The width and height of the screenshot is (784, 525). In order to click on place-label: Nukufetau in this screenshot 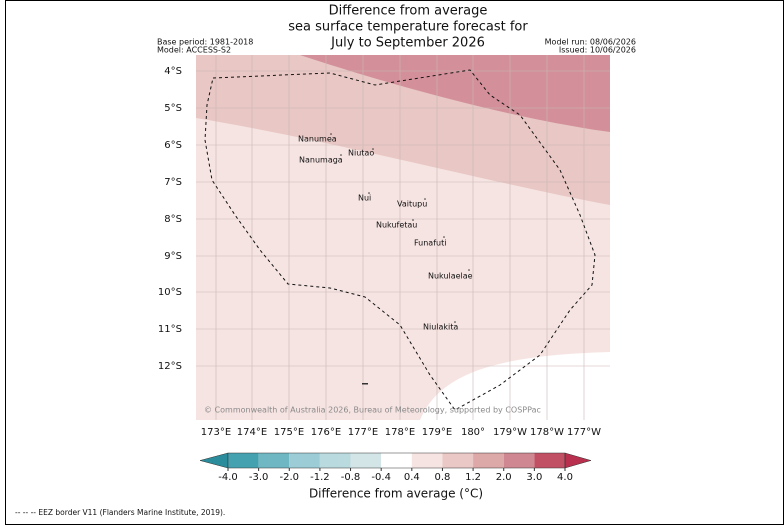, I will do `click(396, 225)`.